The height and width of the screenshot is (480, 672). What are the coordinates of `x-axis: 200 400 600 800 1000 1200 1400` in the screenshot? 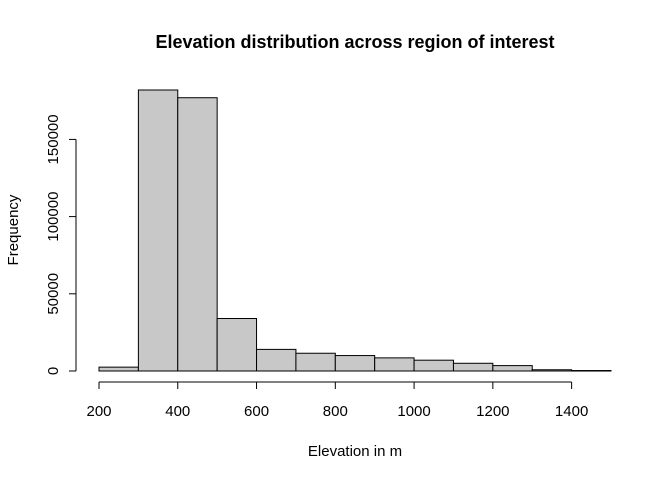 It's located at (337, 400).